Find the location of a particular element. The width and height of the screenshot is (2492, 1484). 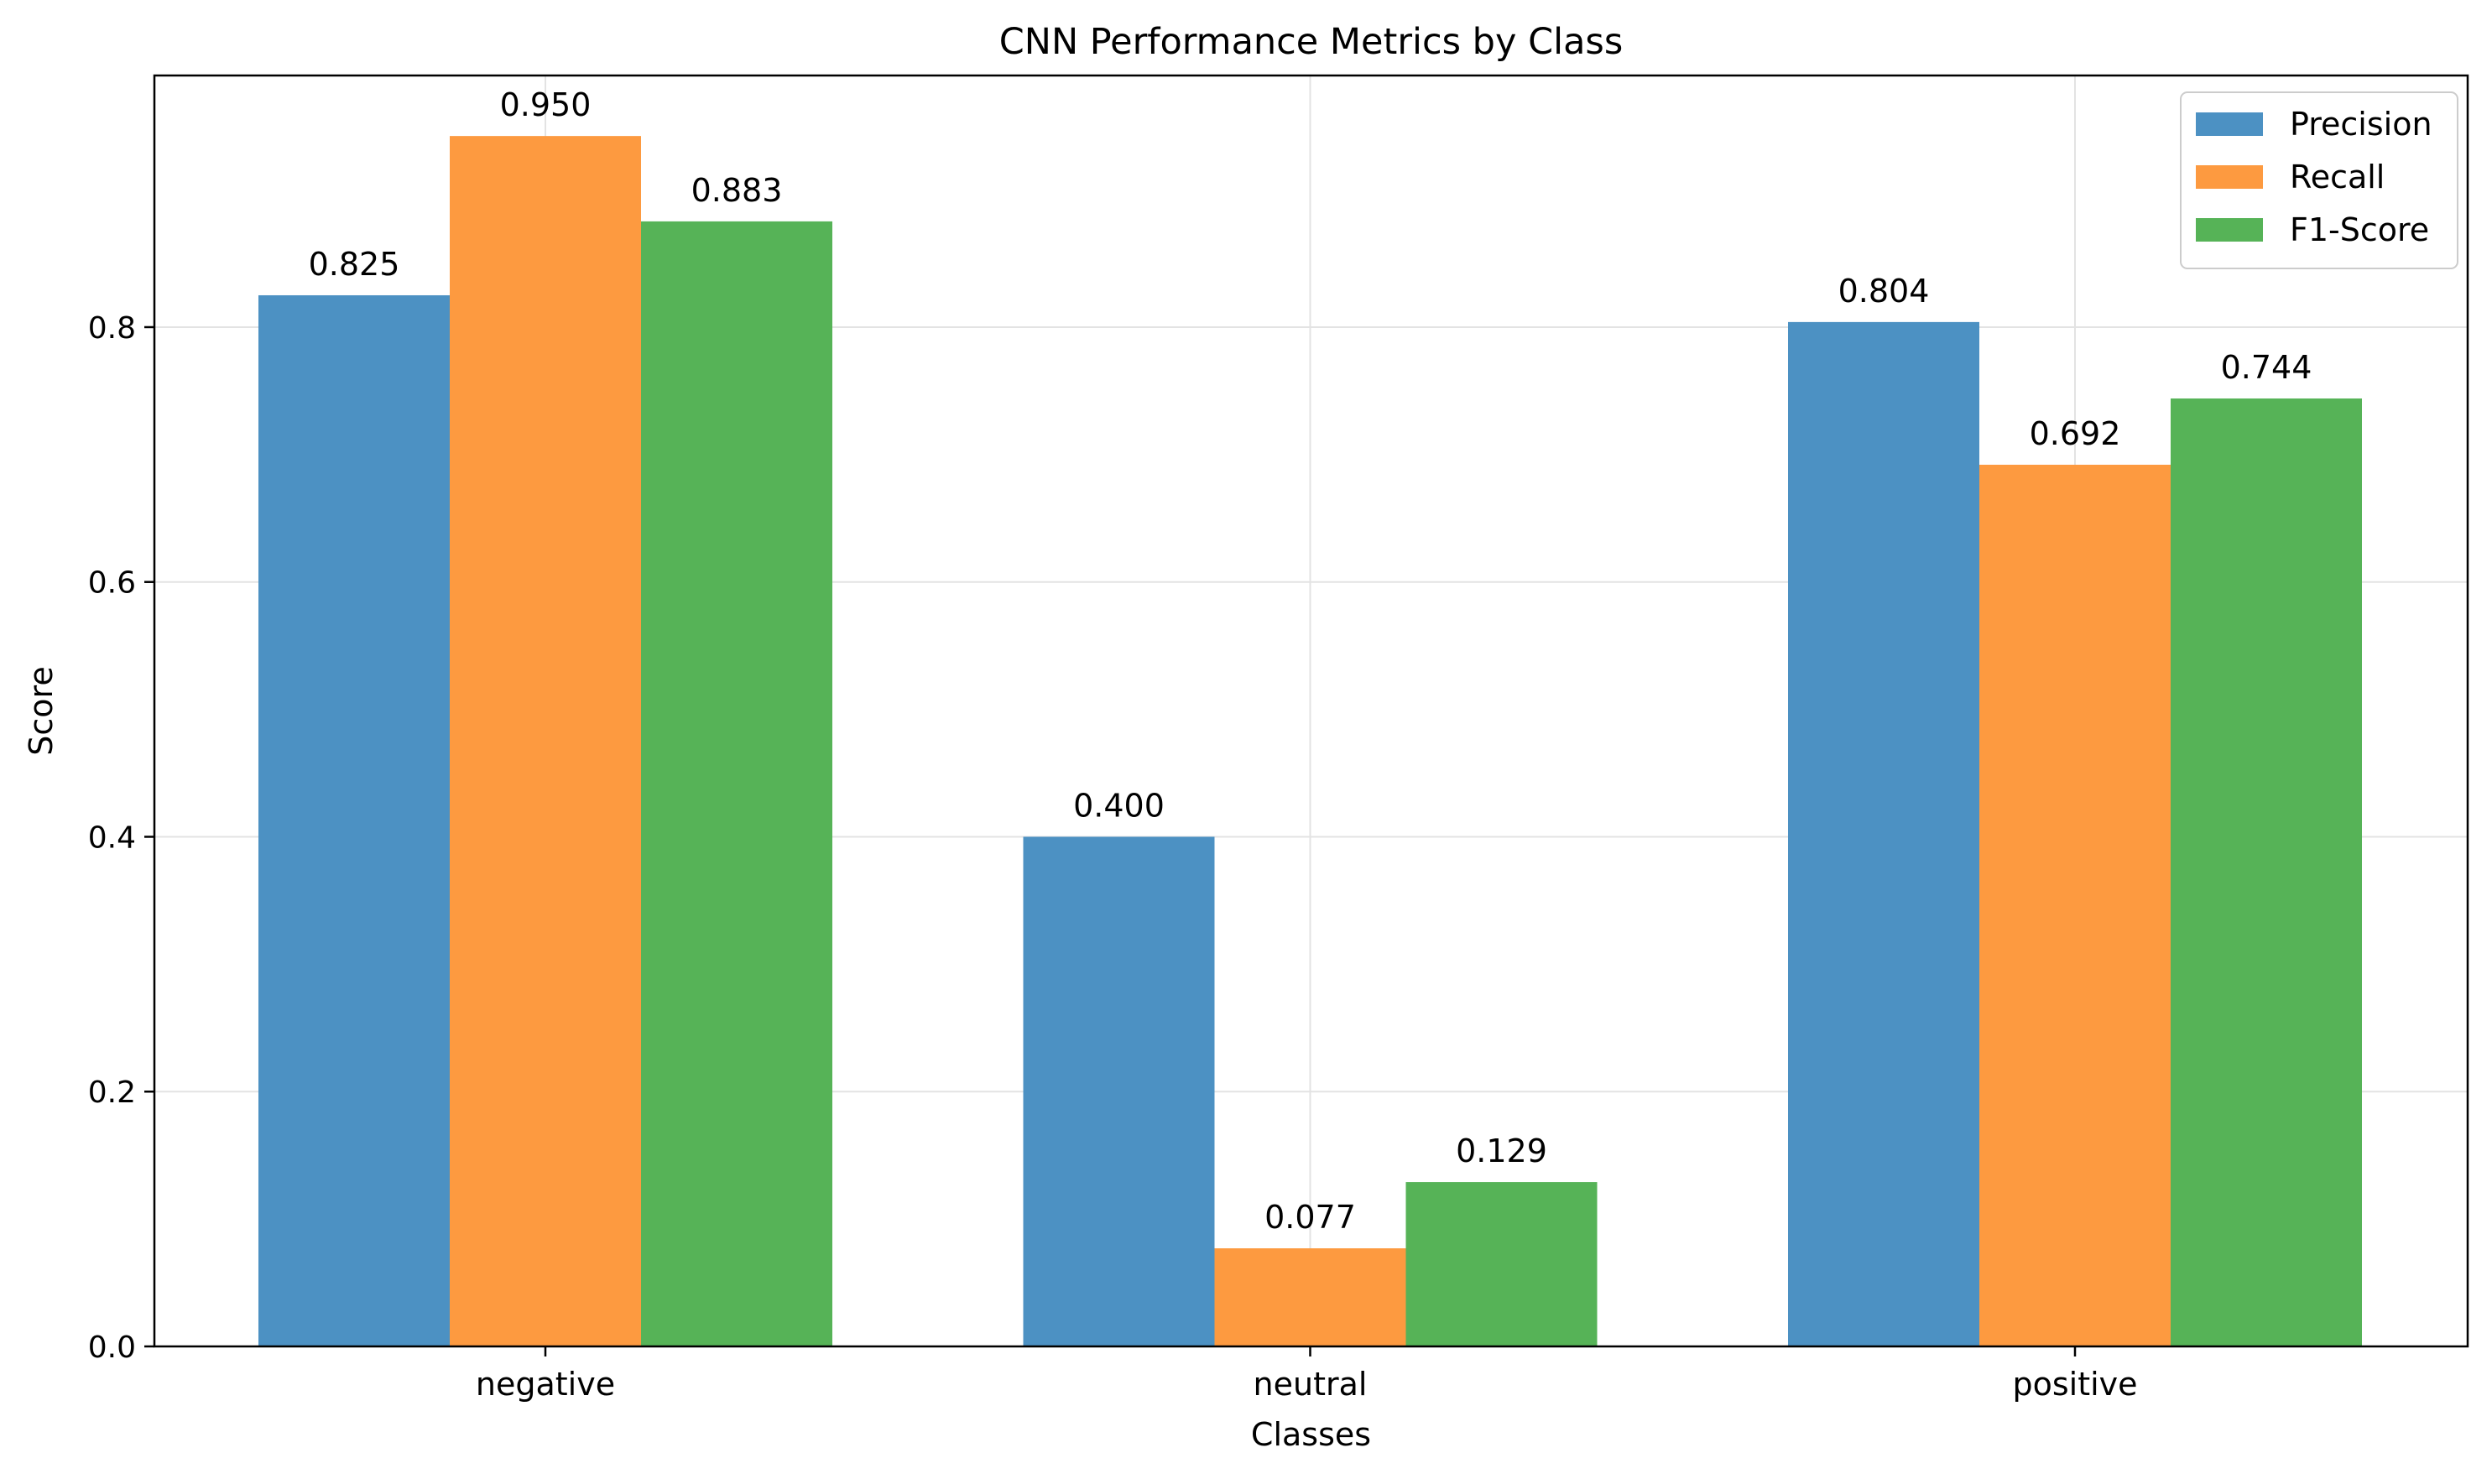

bar-value-label: 0.883 is located at coordinates (737, 190).